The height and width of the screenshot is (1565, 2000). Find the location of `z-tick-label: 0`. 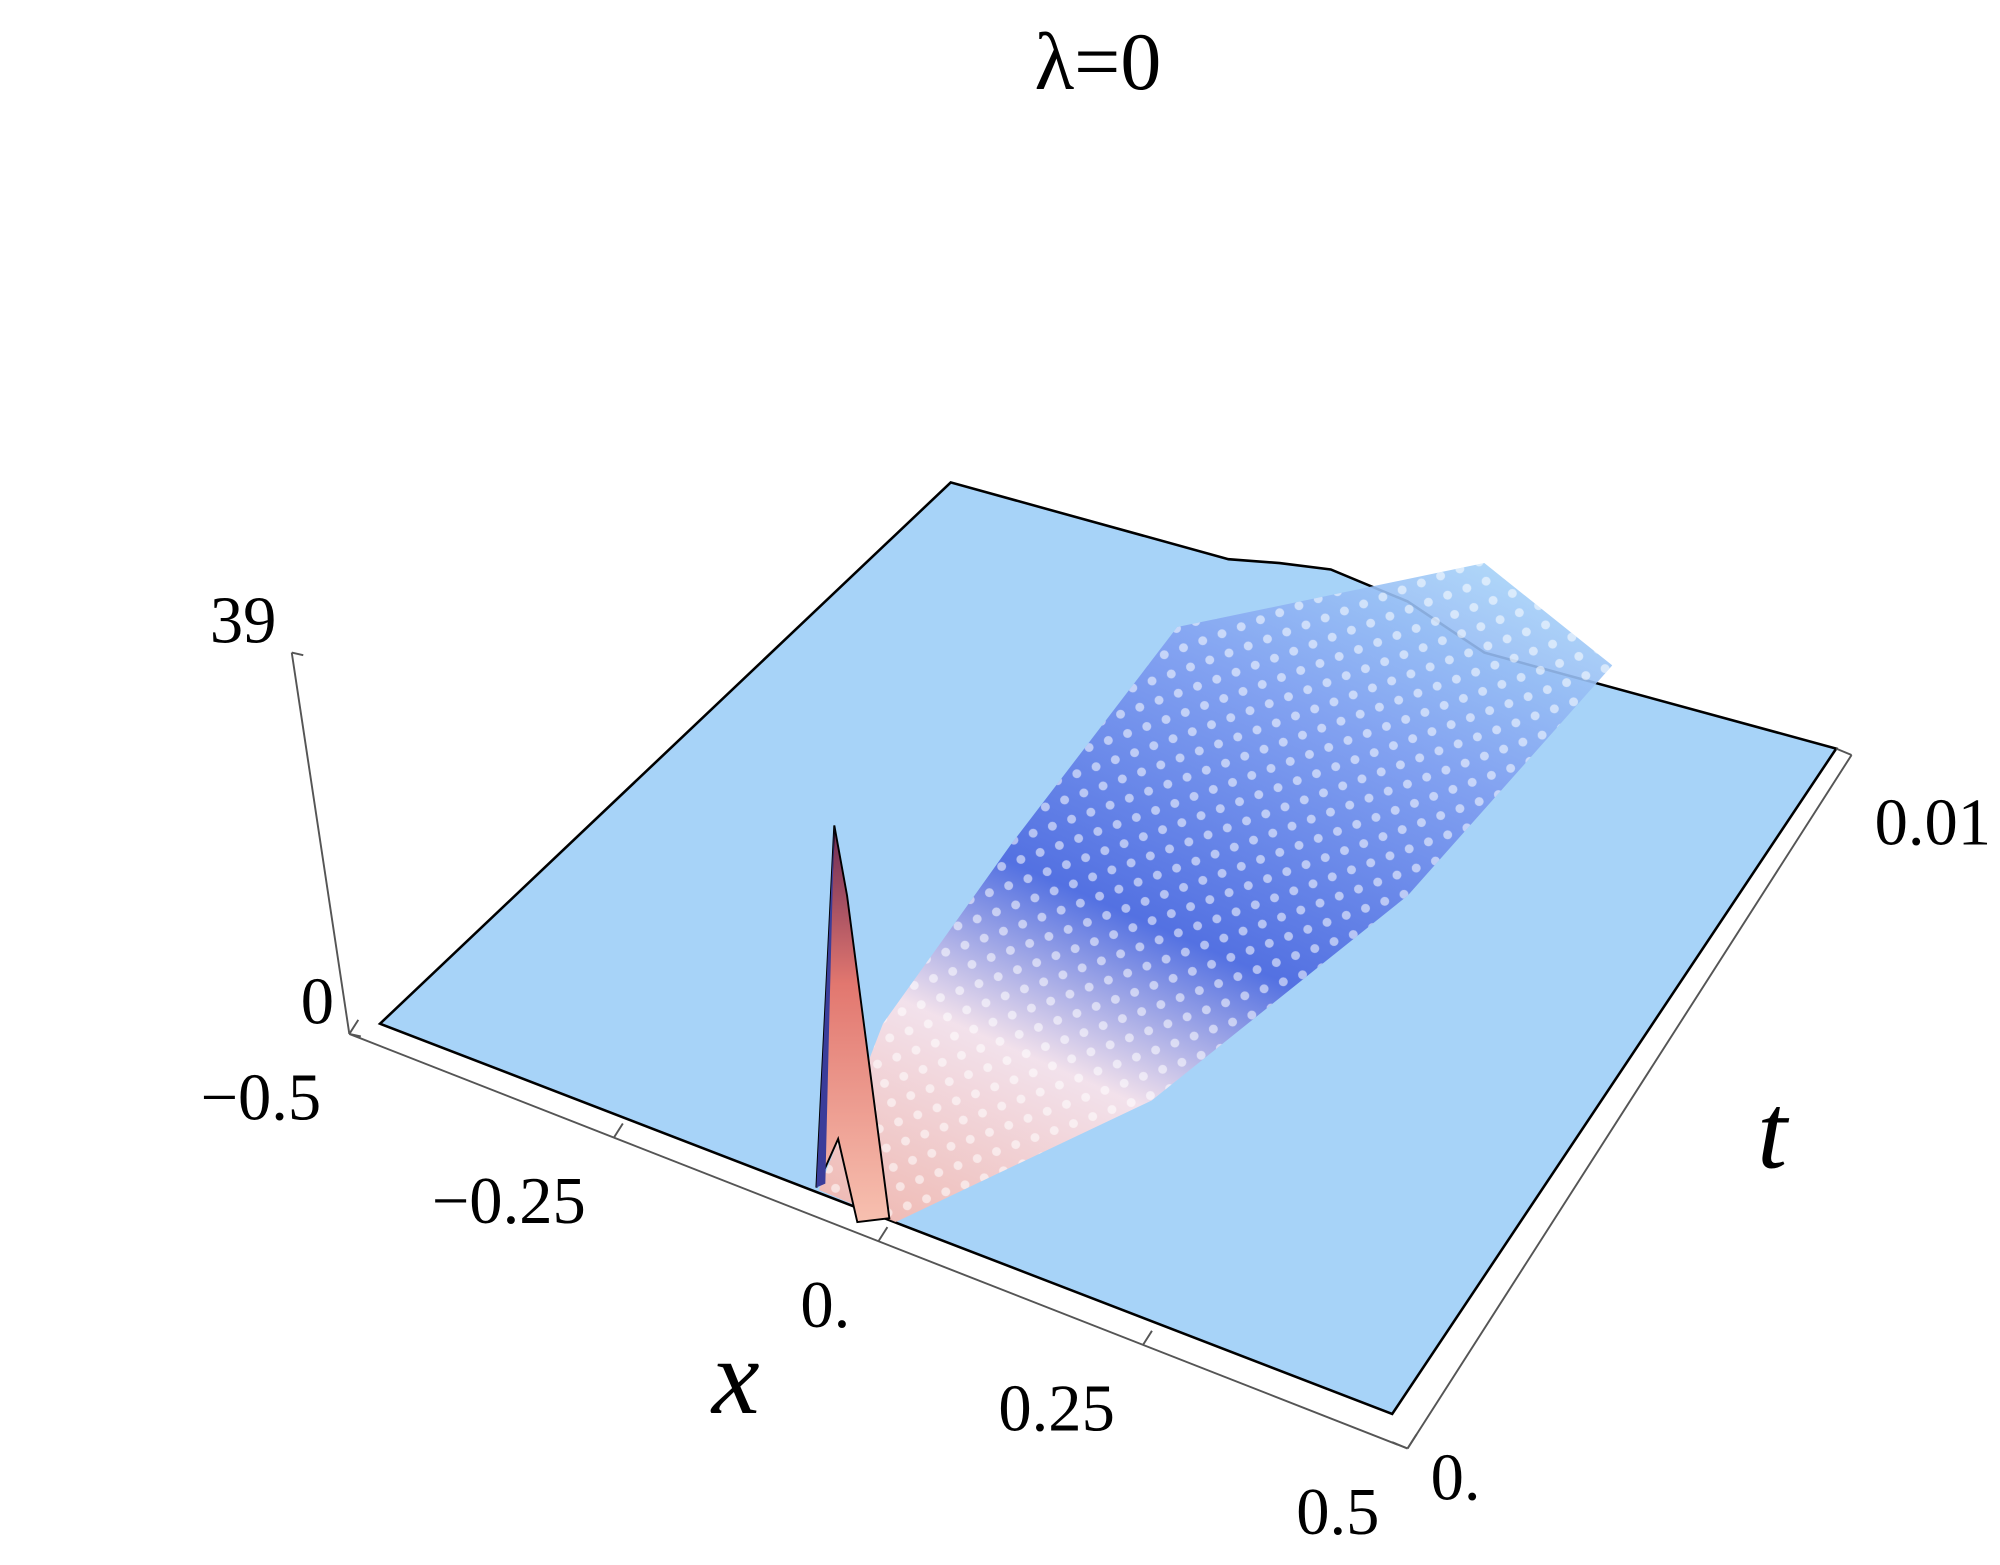

z-tick-label: 0 is located at coordinates (317, 1002).